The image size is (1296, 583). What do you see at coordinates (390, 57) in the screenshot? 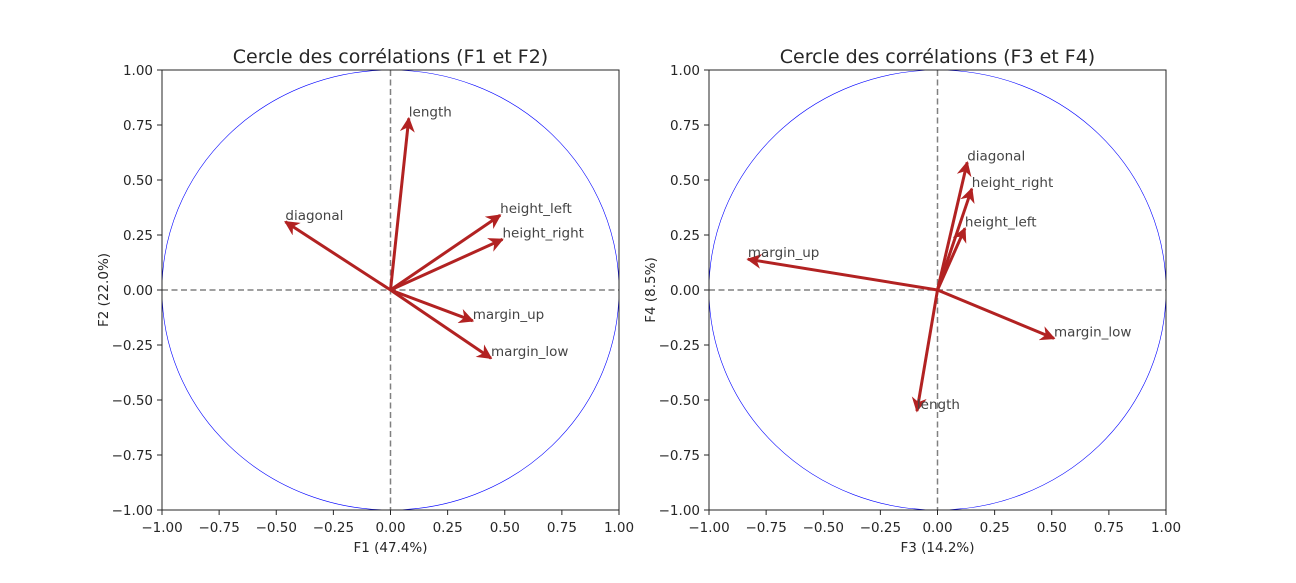
I see `chart-title: Cercle des corrélations (F1 et F2)` at bounding box center [390, 57].